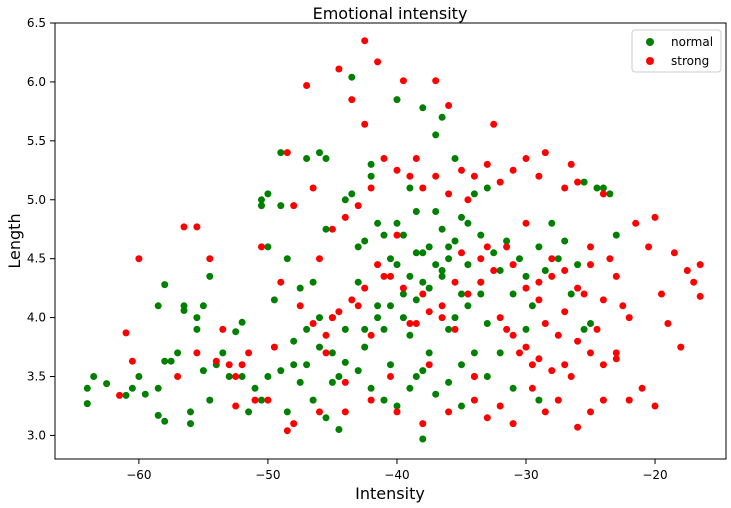  What do you see at coordinates (36, 318) in the screenshot?
I see `y-tick-label: 4.0` at bounding box center [36, 318].